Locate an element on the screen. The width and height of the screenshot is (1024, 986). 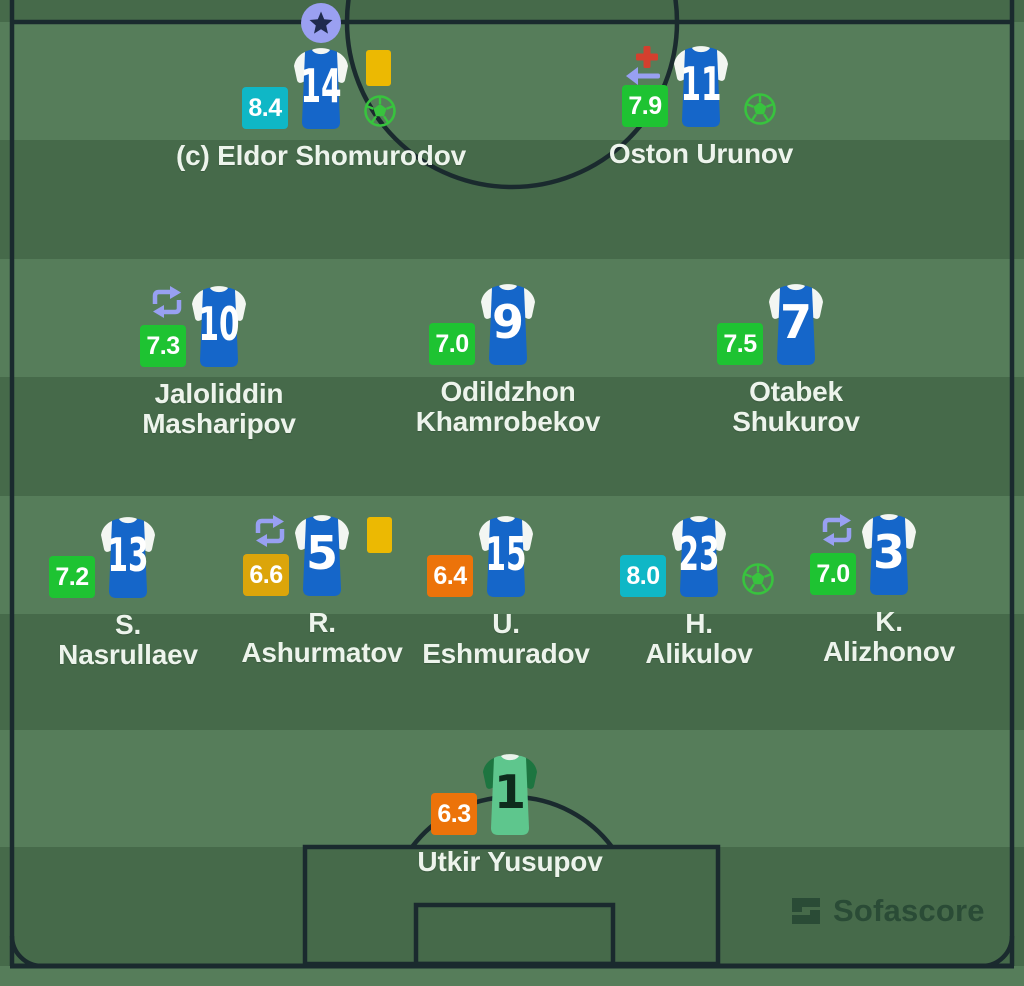
player-name: H. Alikulov is located at coordinates (699, 638).